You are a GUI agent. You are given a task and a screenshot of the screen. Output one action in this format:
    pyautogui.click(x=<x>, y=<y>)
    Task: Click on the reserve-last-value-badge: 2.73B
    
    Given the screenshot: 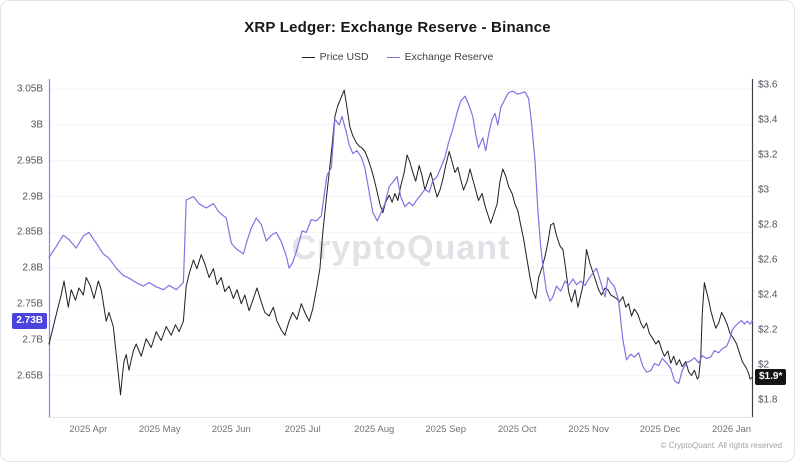 What is the action you would take?
    pyautogui.click(x=29, y=320)
    